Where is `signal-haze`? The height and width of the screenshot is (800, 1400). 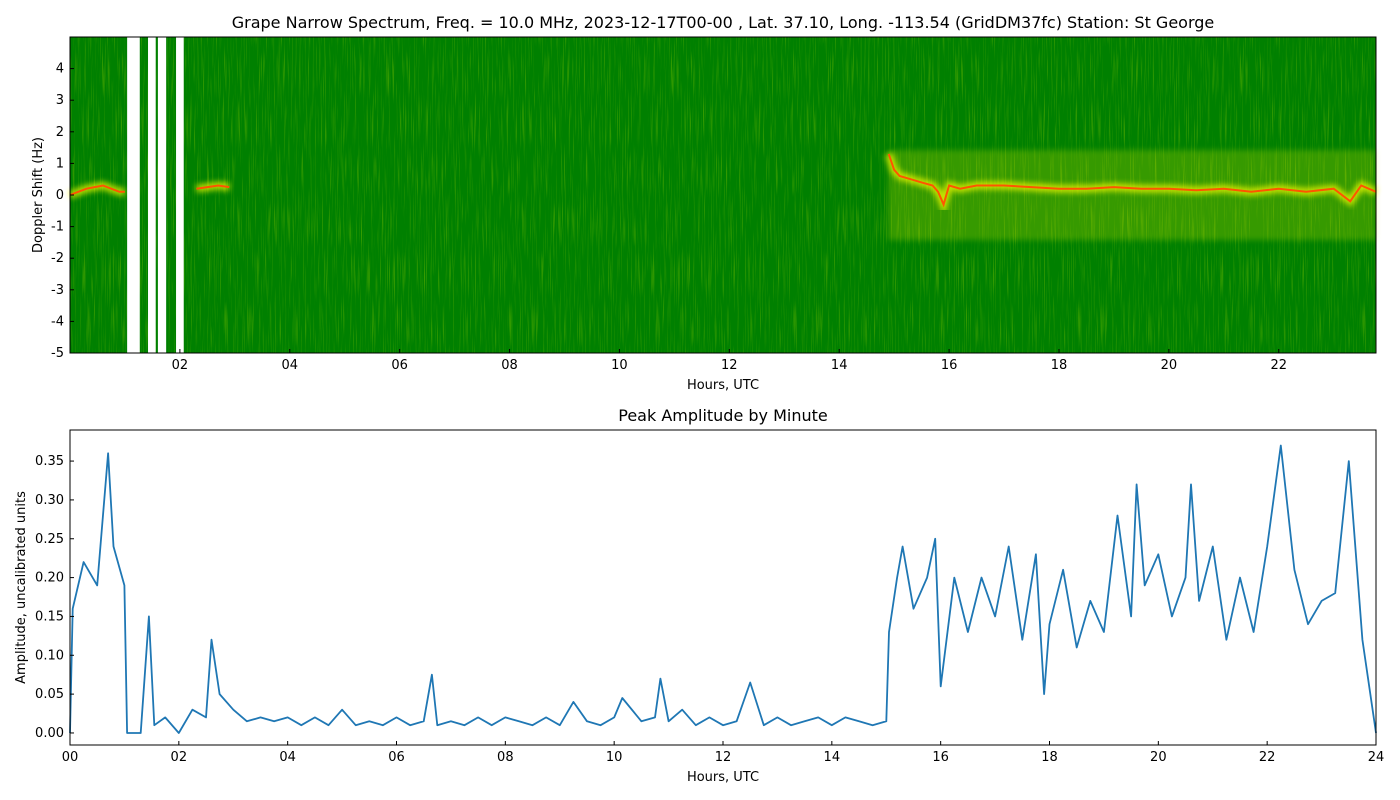 signal-haze is located at coordinates (1132, 195).